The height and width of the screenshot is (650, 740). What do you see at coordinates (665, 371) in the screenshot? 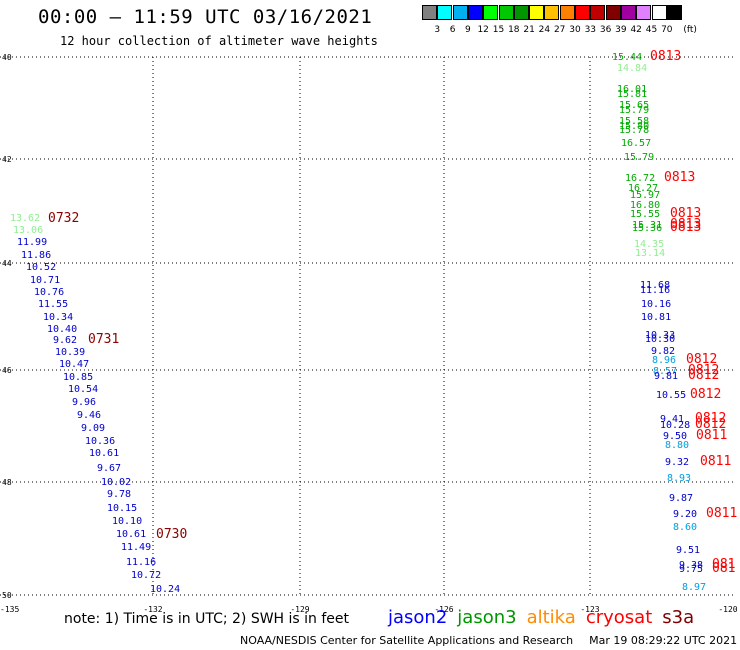
I see `wave-height-value: 8.57` at bounding box center [665, 371].